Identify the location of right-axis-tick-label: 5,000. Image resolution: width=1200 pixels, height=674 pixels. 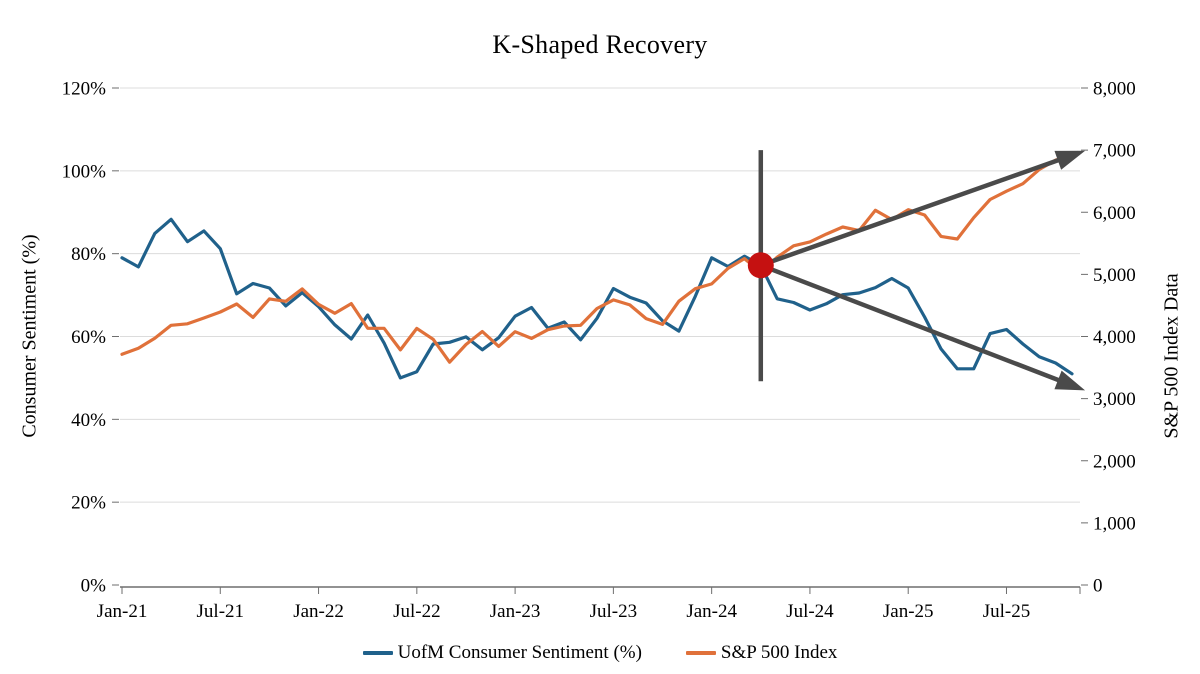
(1114, 275).